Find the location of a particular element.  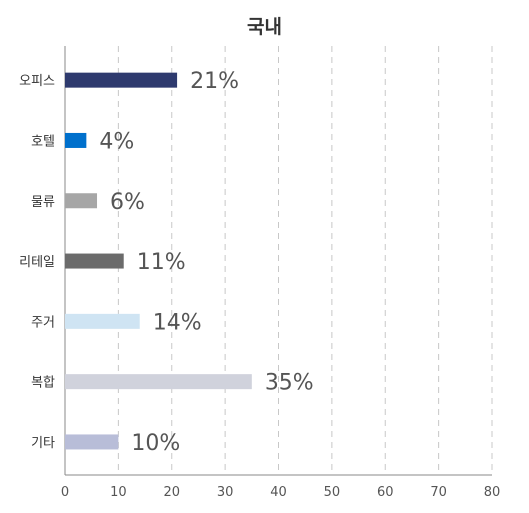

x-tick-label: 20 is located at coordinates (171, 492).